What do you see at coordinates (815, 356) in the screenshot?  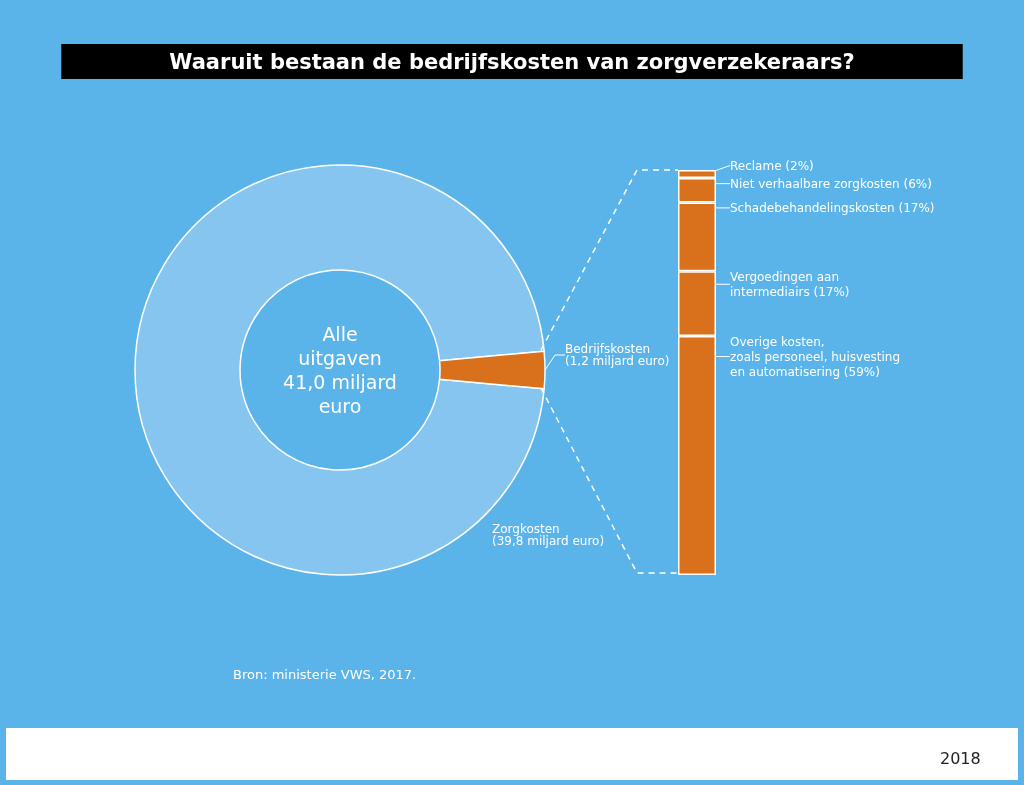 I see `legend-label: Overige kosten, zoals personeel, huisvesting en automatisering (59%)` at bounding box center [815, 356].